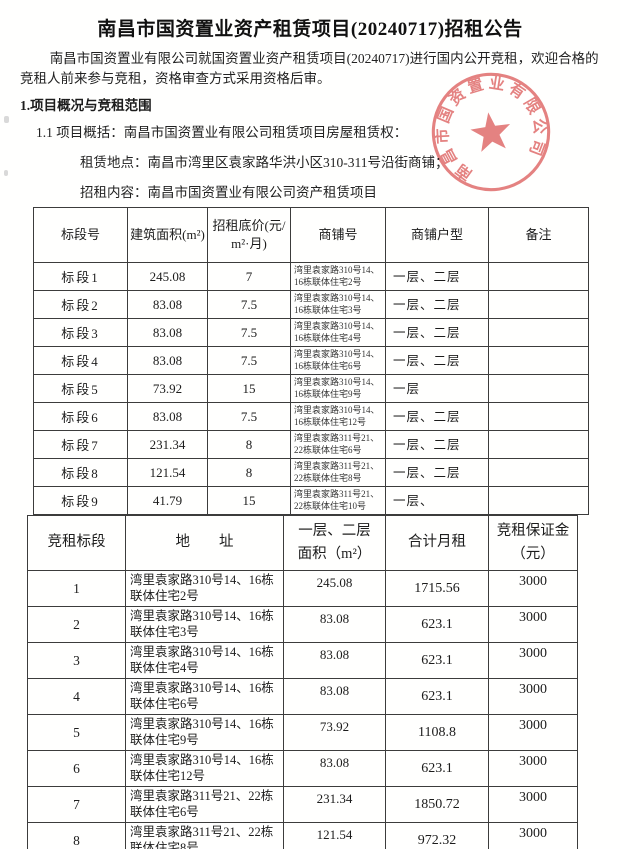 The image size is (620, 849). Describe the element at coordinates (80, 444) in the screenshot. I see `table-cell: 标段7` at that location.